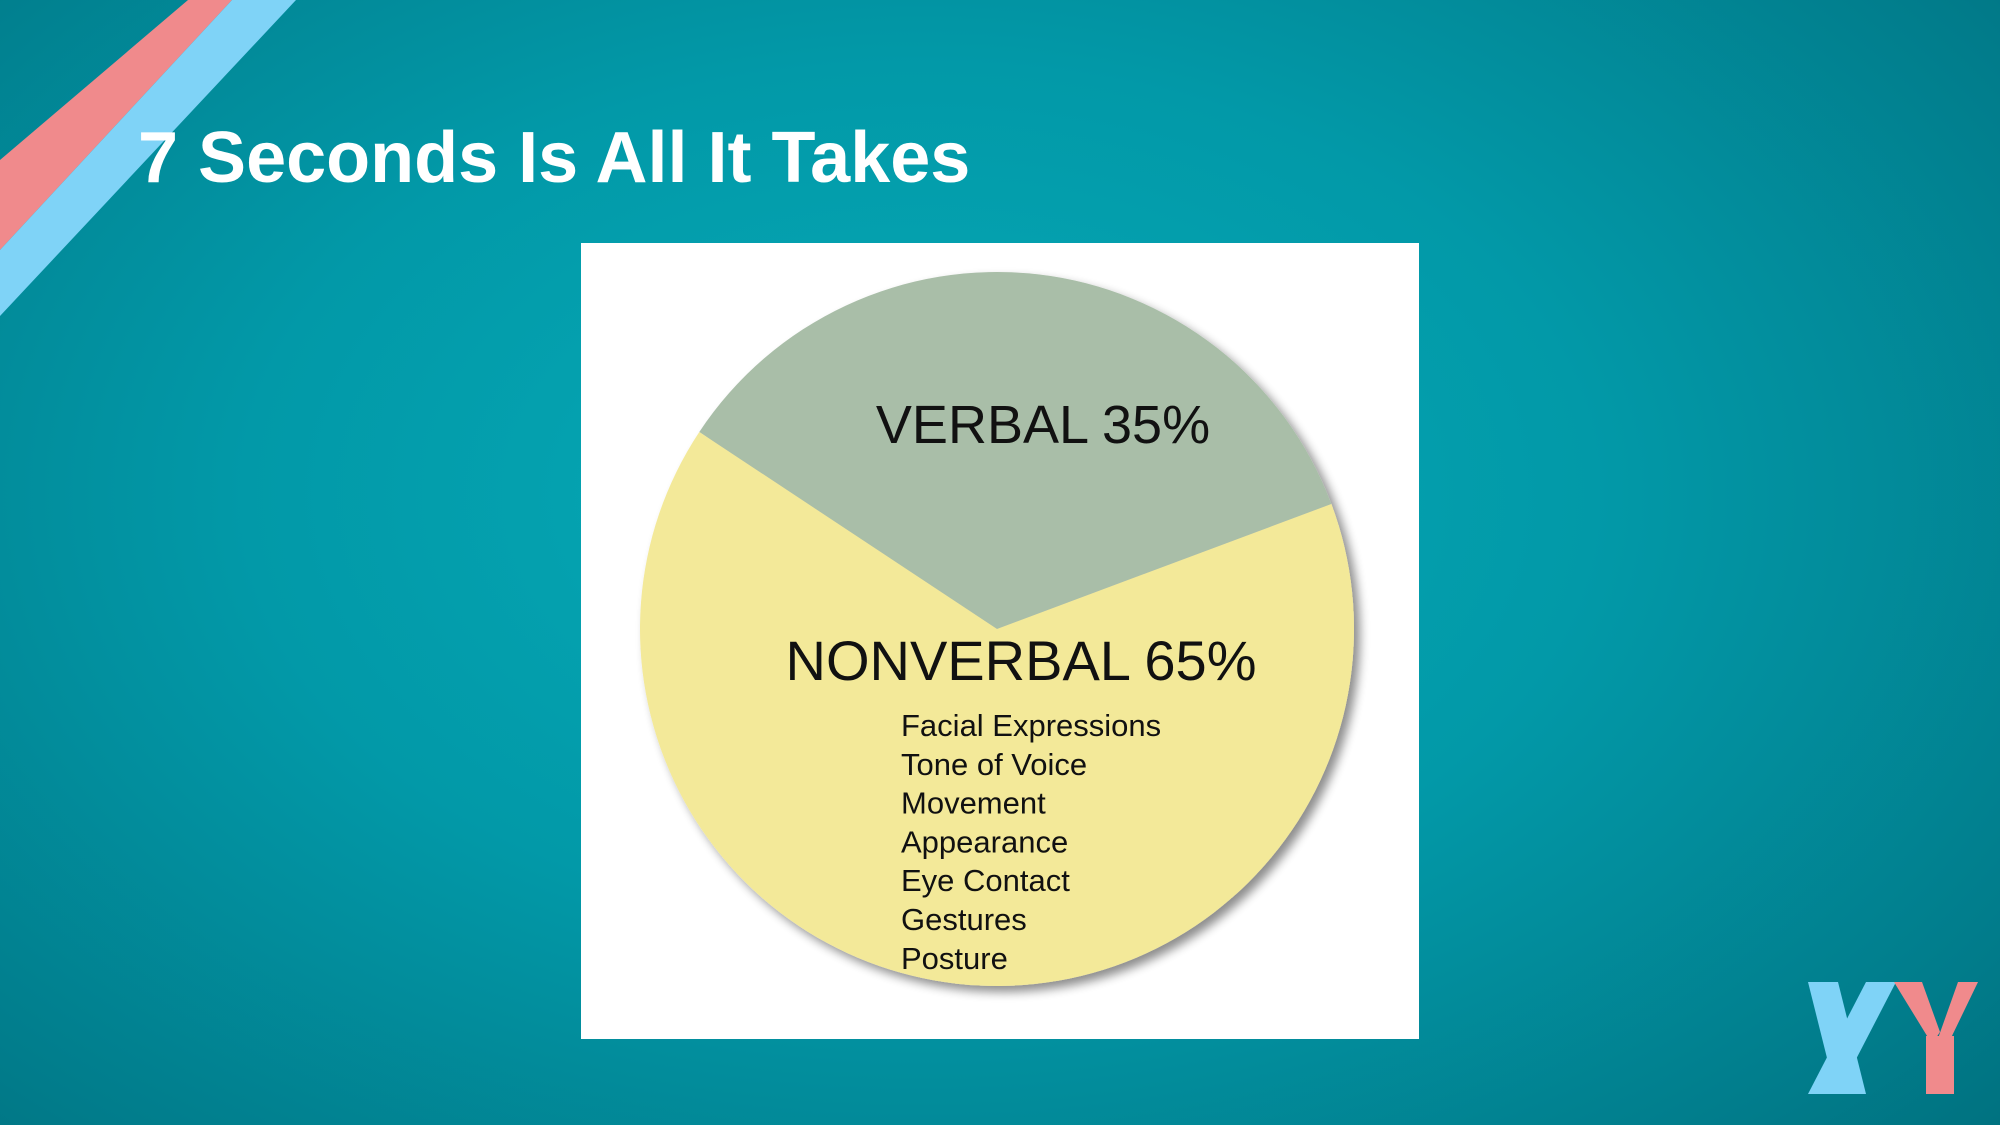 The width and height of the screenshot is (2000, 1125). I want to click on nonverbal-factor-item: Appearance, so click(984, 841).